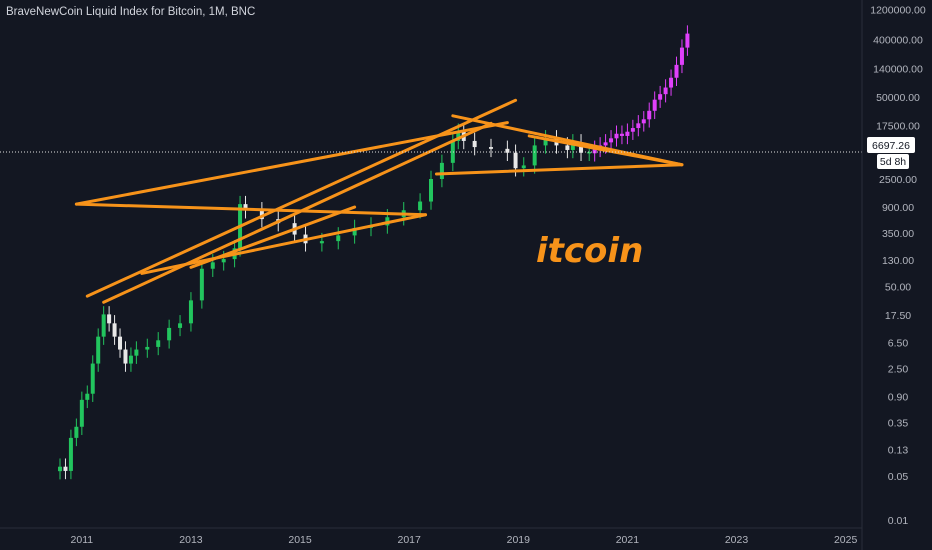 The image size is (932, 550). I want to click on y-tick-label: 17.50, so click(898, 316).